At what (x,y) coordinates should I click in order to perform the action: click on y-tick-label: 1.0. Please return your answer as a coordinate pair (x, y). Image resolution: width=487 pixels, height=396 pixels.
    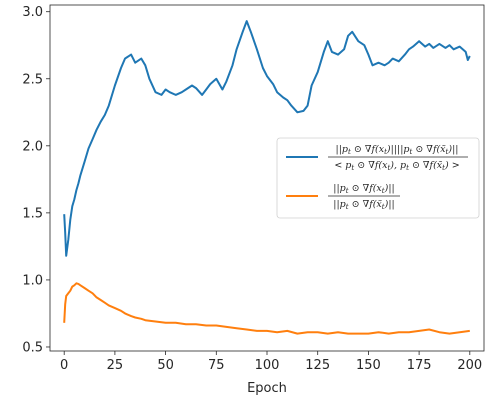
    Looking at the image, I should click on (32, 280).